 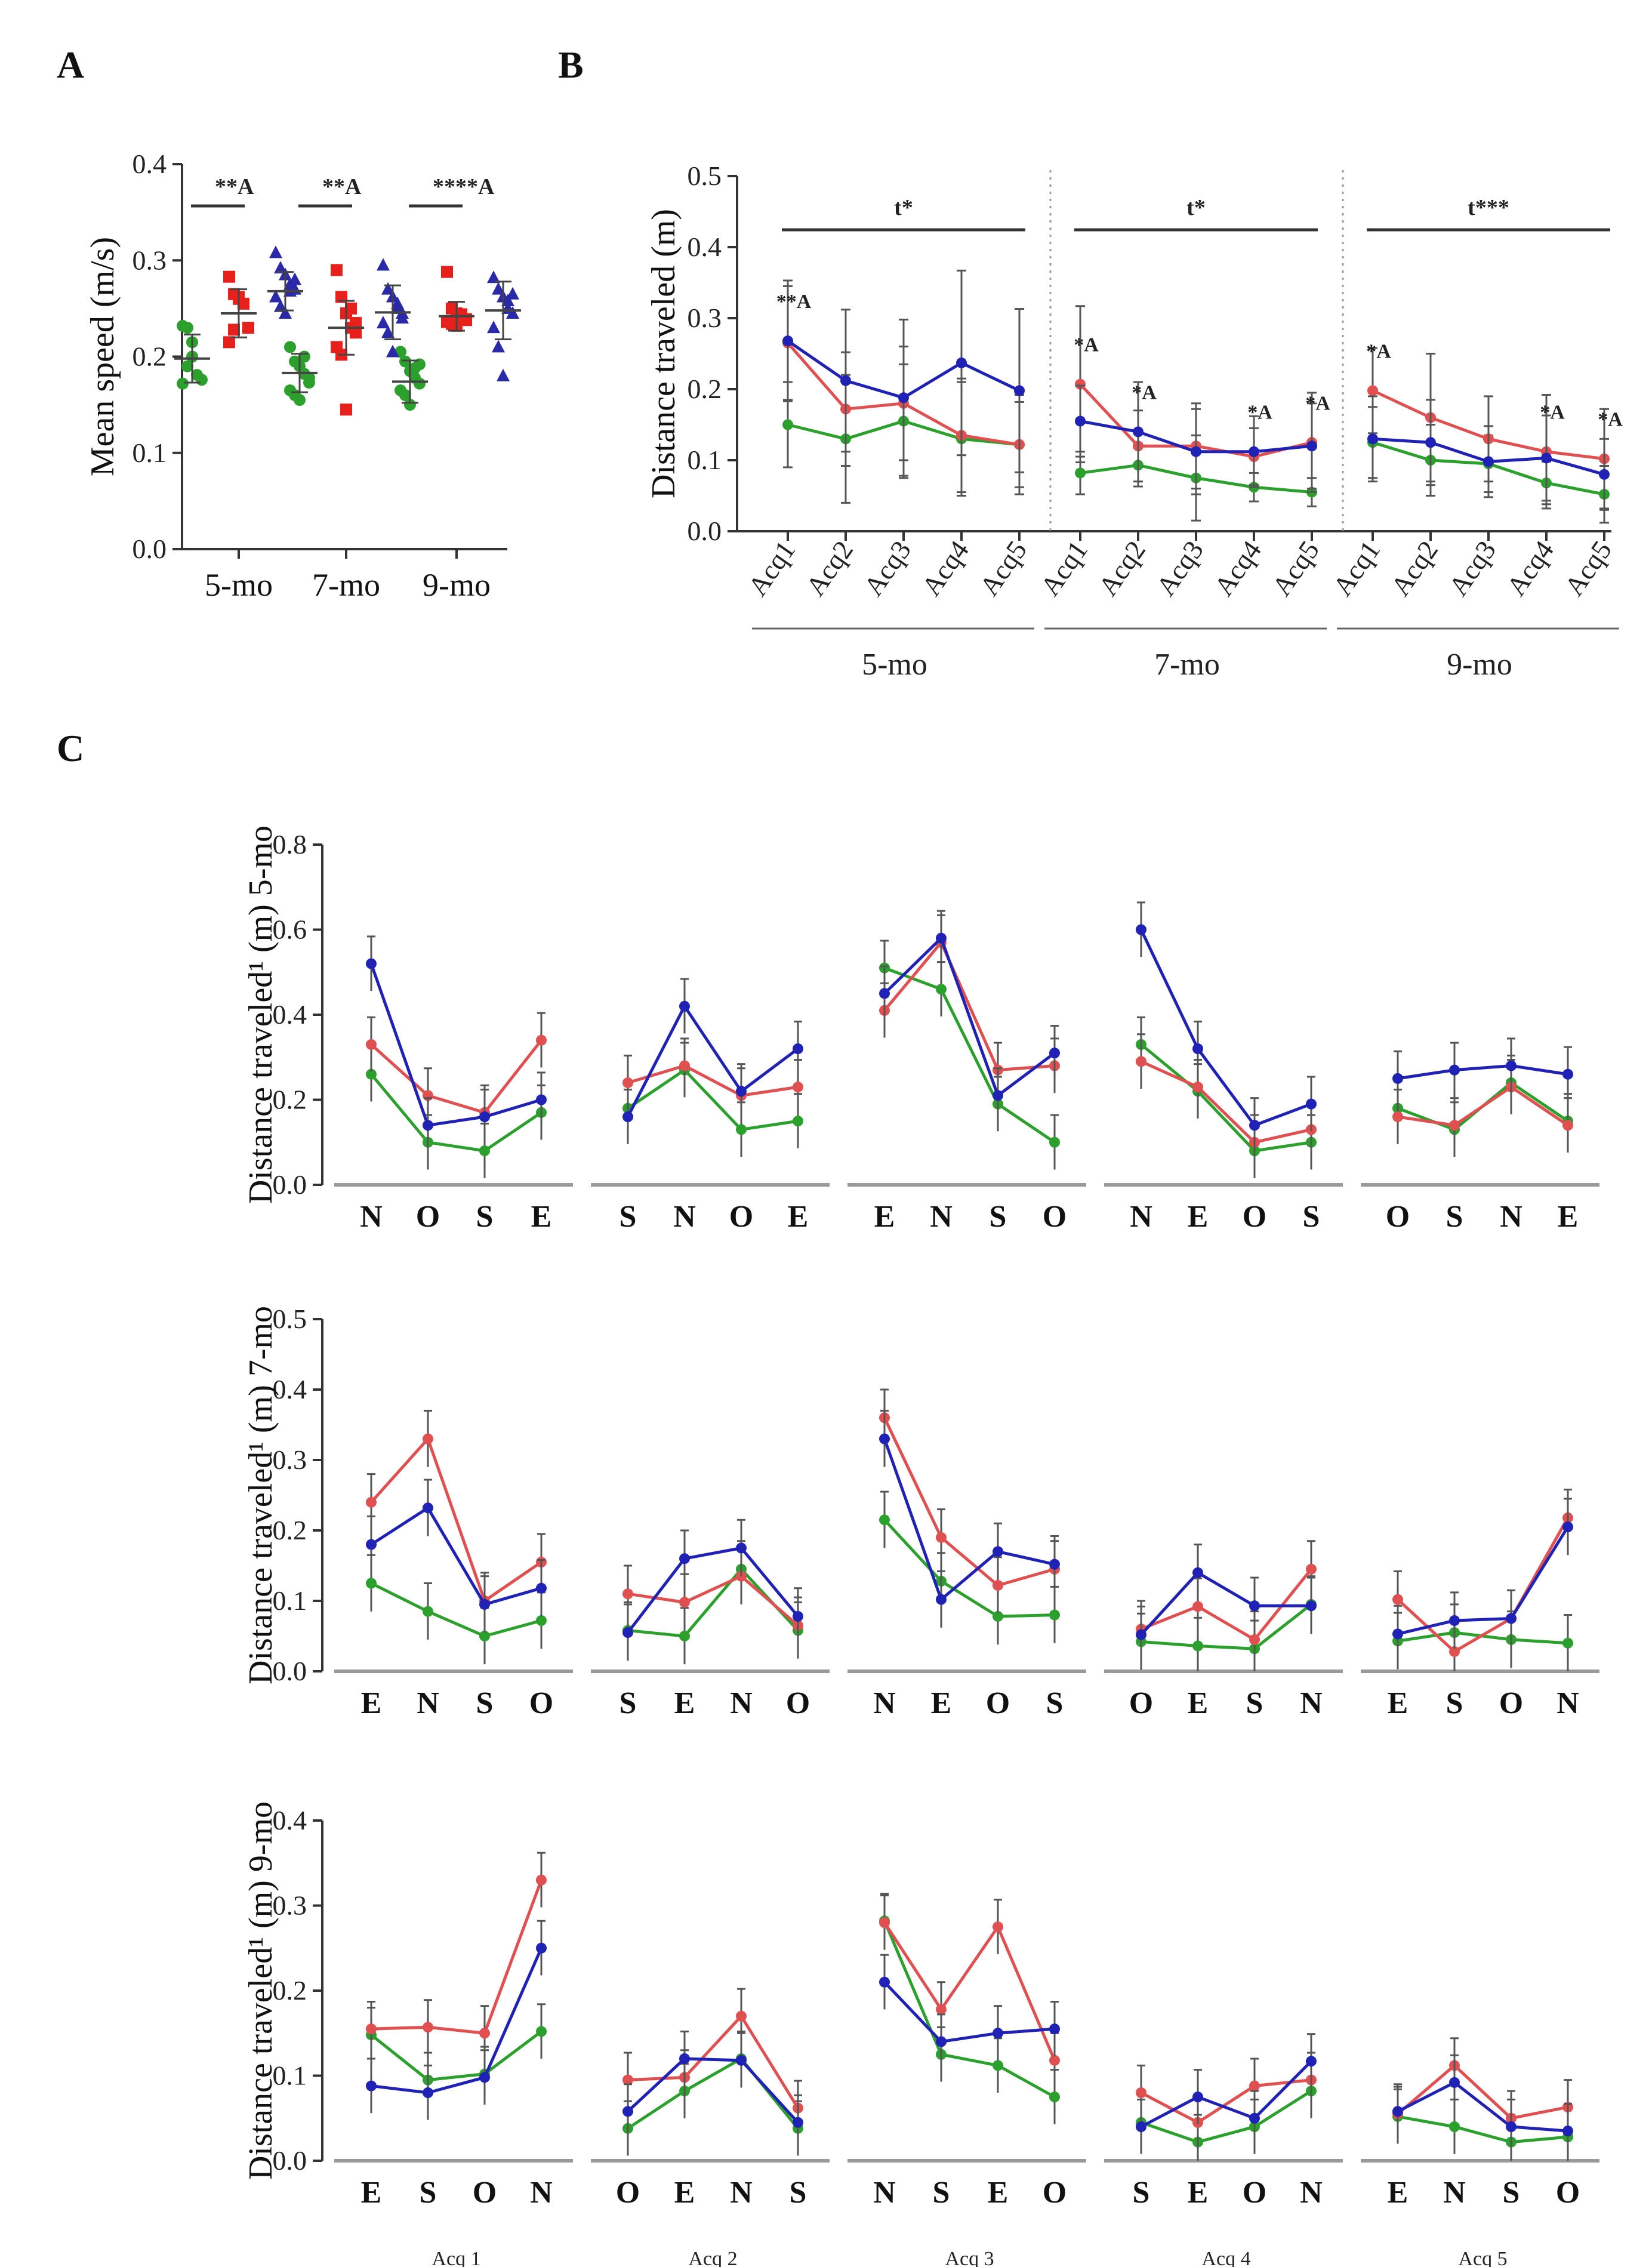 What do you see at coordinates (290, 1990) in the screenshot?
I see `c4-y-tick-label: 0.2` at bounding box center [290, 1990].